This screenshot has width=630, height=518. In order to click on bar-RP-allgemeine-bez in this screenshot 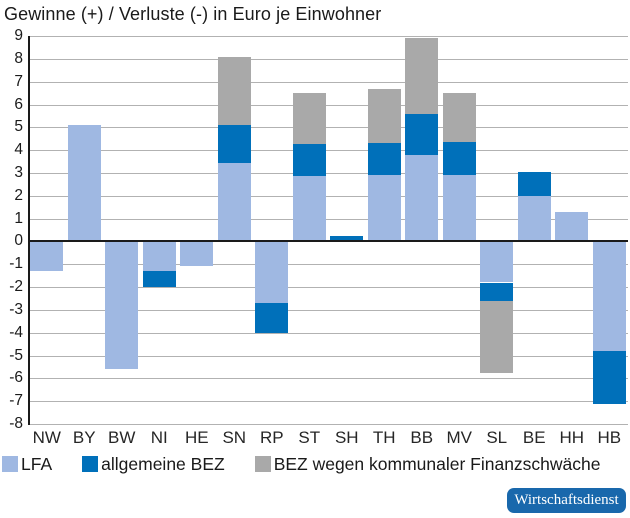, I will do `click(272, 318)`.